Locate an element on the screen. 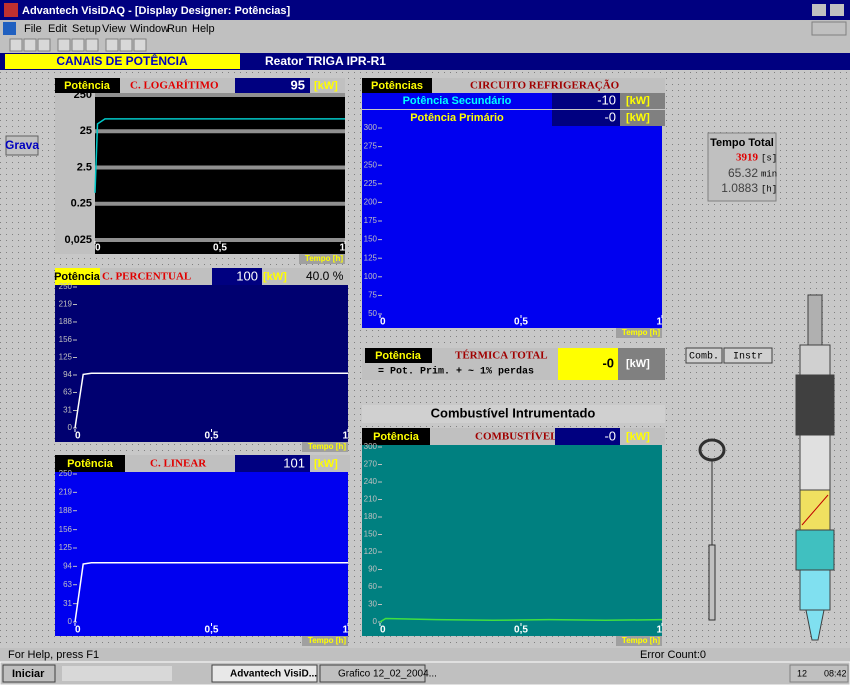 The height and width of the screenshot is (685, 850). toolbar is located at coordinates (425, 45).